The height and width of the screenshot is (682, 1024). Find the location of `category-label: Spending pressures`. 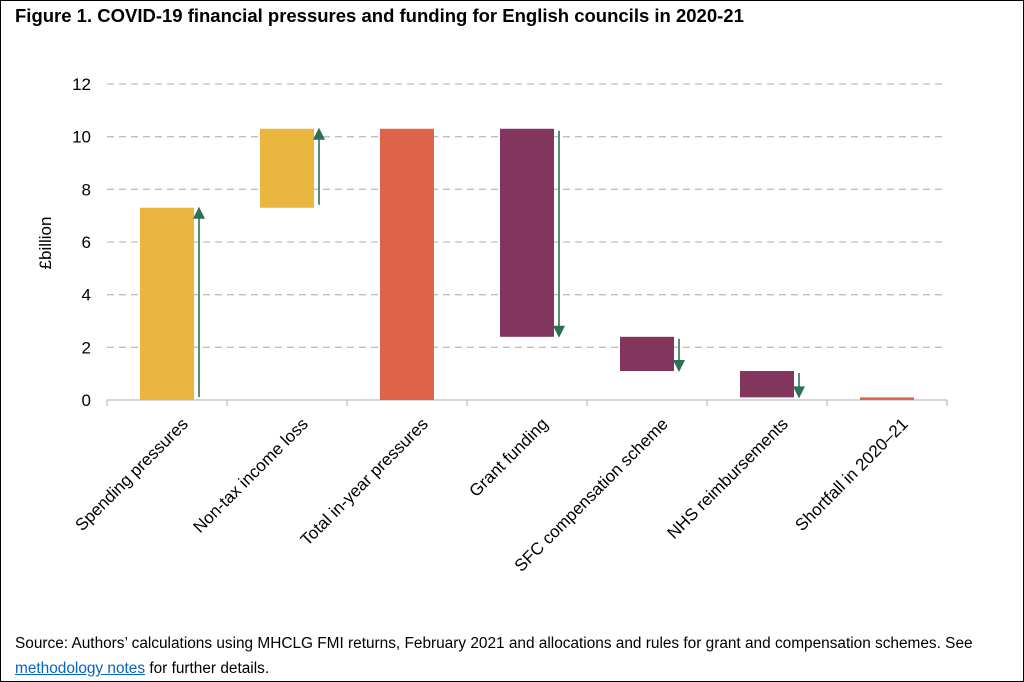

category-label: Spending pressures is located at coordinates (131, 474).